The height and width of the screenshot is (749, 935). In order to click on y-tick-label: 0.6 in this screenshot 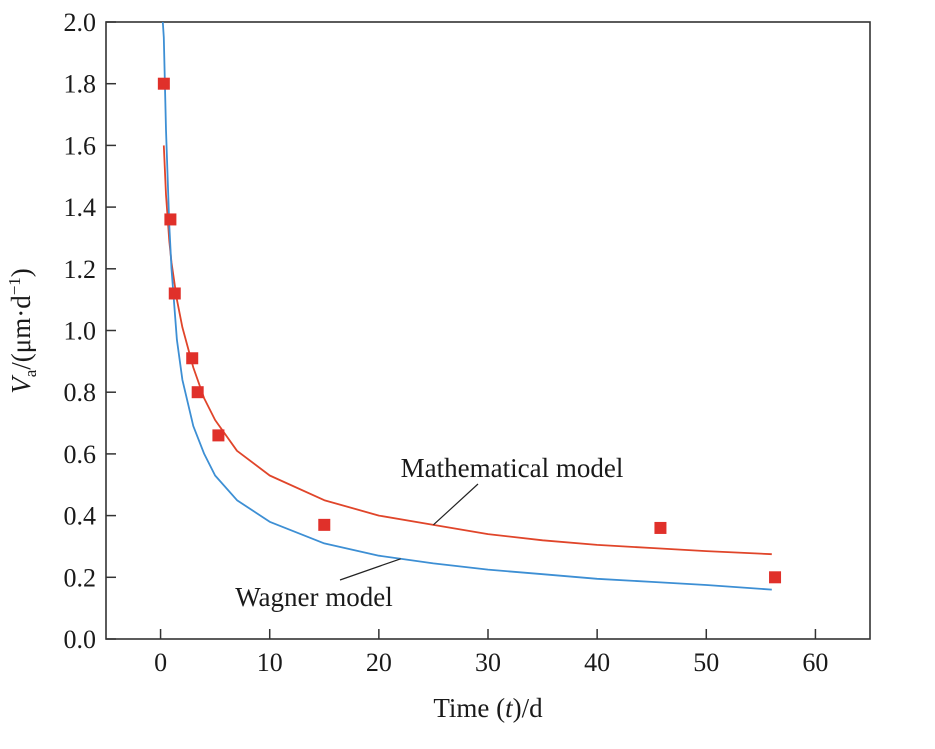, I will do `click(80, 454)`.